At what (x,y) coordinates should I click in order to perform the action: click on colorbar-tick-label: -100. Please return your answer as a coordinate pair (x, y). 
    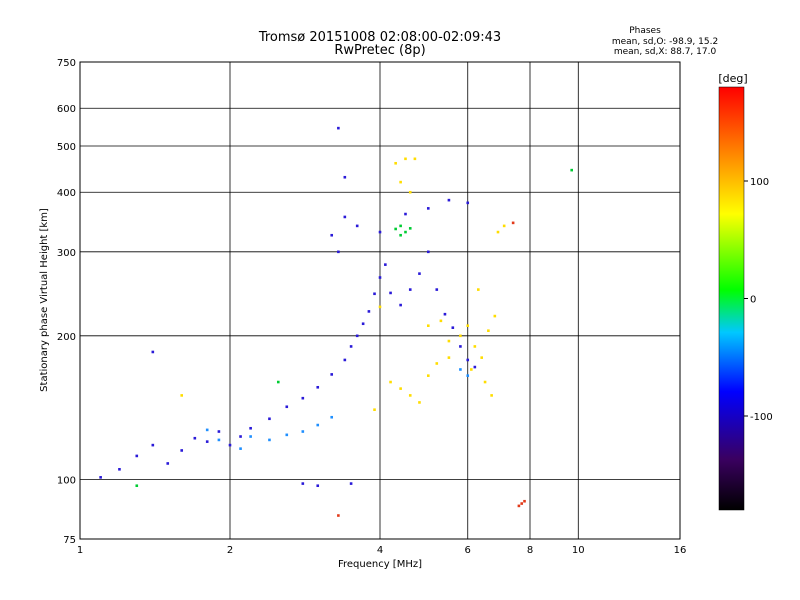
    Looking at the image, I should click on (761, 417).